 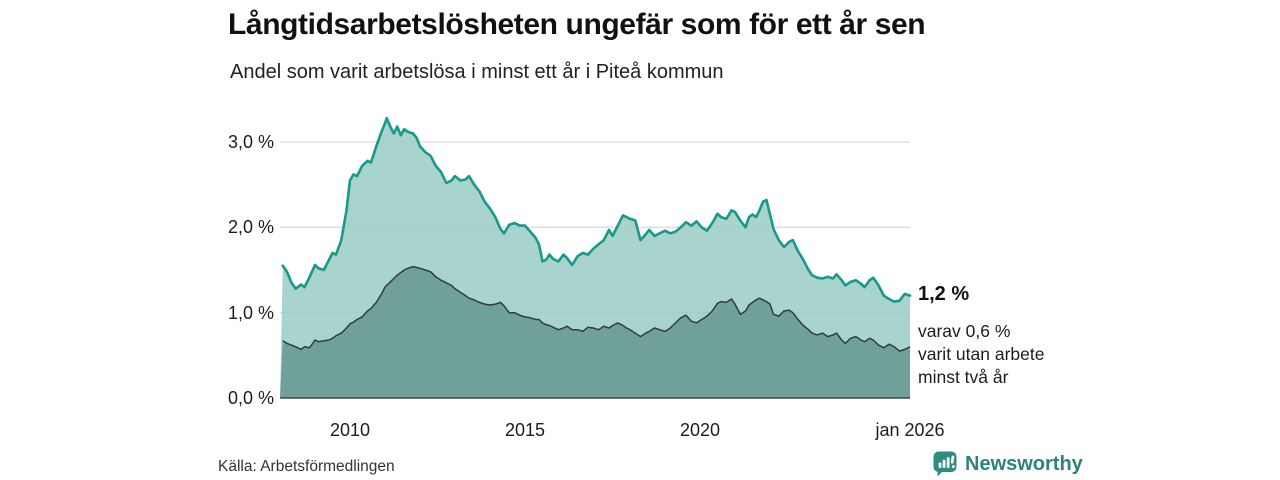 What do you see at coordinates (944, 294) in the screenshot?
I see `series-end-value-label: 1,2 %` at bounding box center [944, 294].